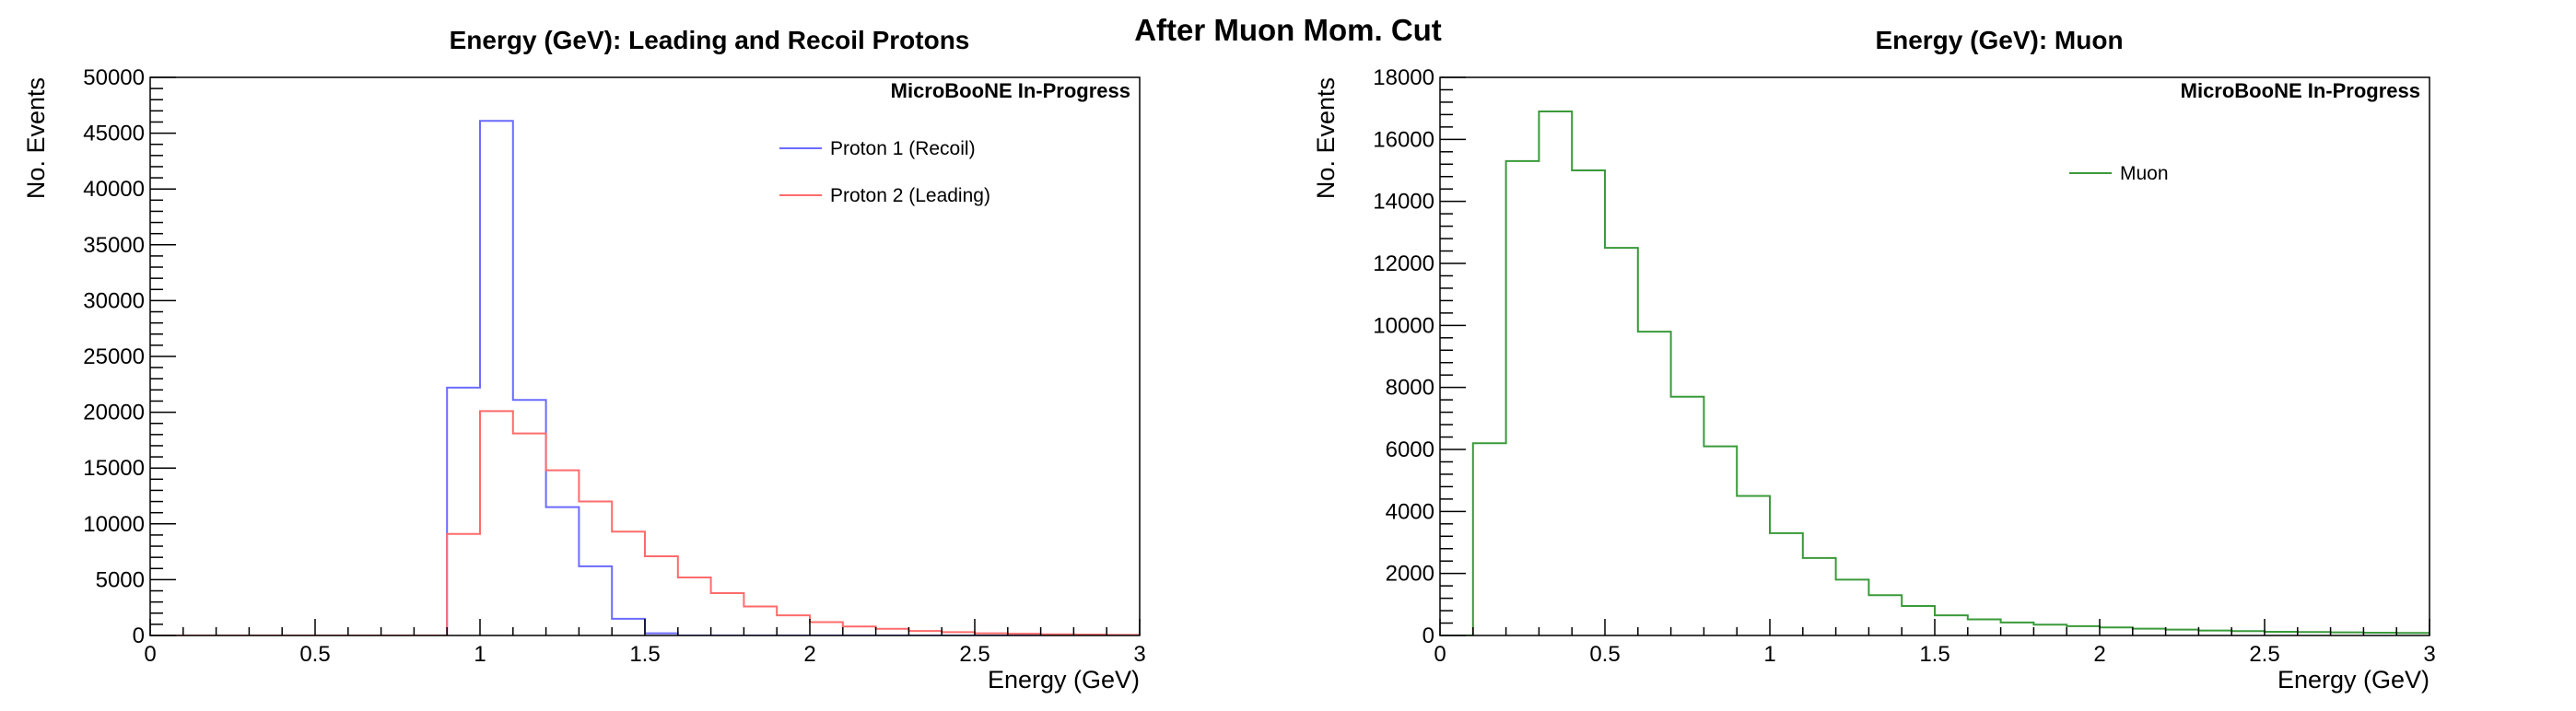 Image resolution: width=2576 pixels, height=711 pixels. I want to click on y-tick-label: 15000, so click(114, 468).